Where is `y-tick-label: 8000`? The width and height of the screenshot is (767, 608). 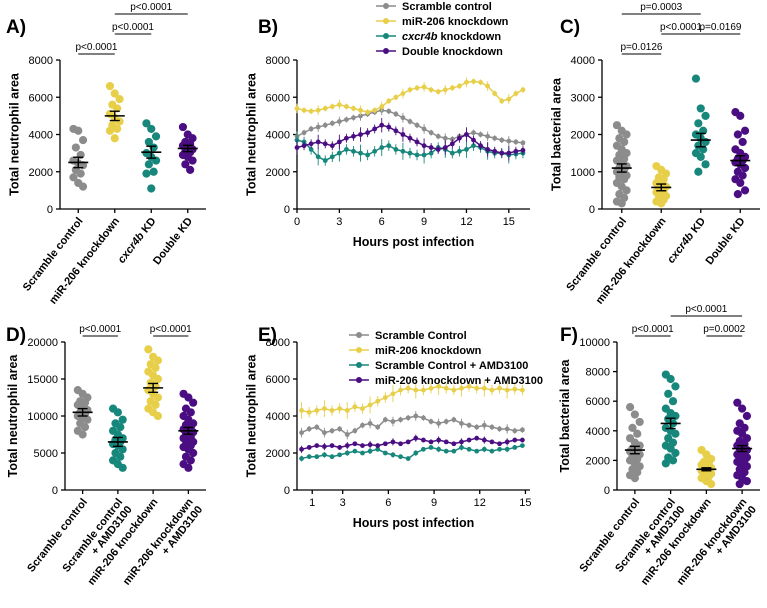
y-tick-label: 8000 is located at coordinates (278, 343).